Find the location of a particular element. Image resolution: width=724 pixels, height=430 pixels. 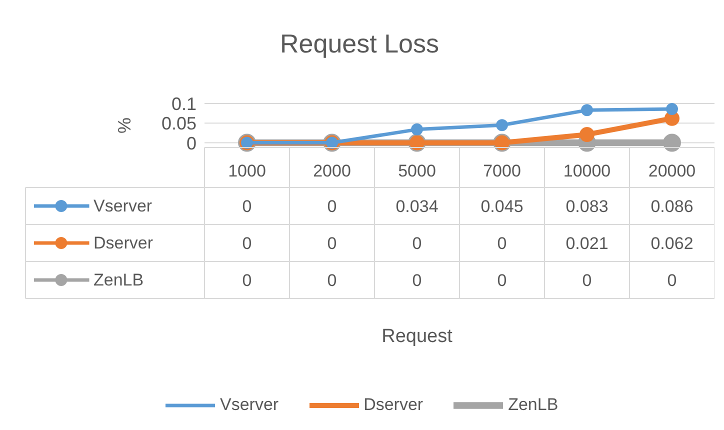

text: Request is located at coordinates (418, 336).